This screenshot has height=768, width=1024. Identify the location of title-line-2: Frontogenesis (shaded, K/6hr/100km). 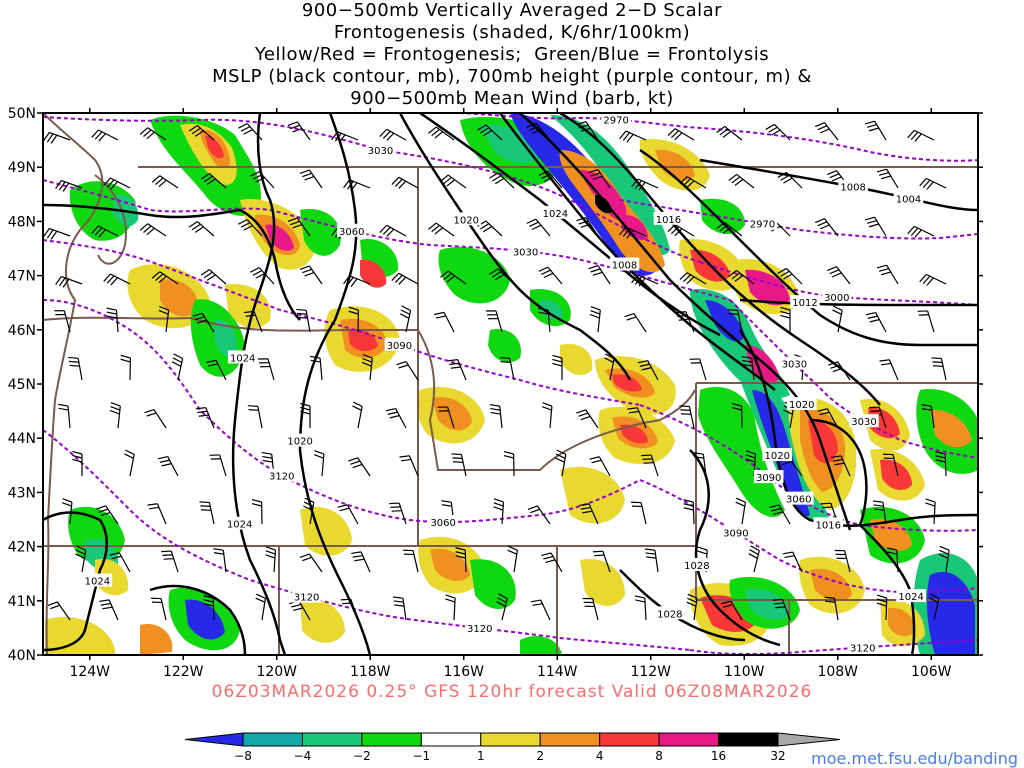
(512, 32).